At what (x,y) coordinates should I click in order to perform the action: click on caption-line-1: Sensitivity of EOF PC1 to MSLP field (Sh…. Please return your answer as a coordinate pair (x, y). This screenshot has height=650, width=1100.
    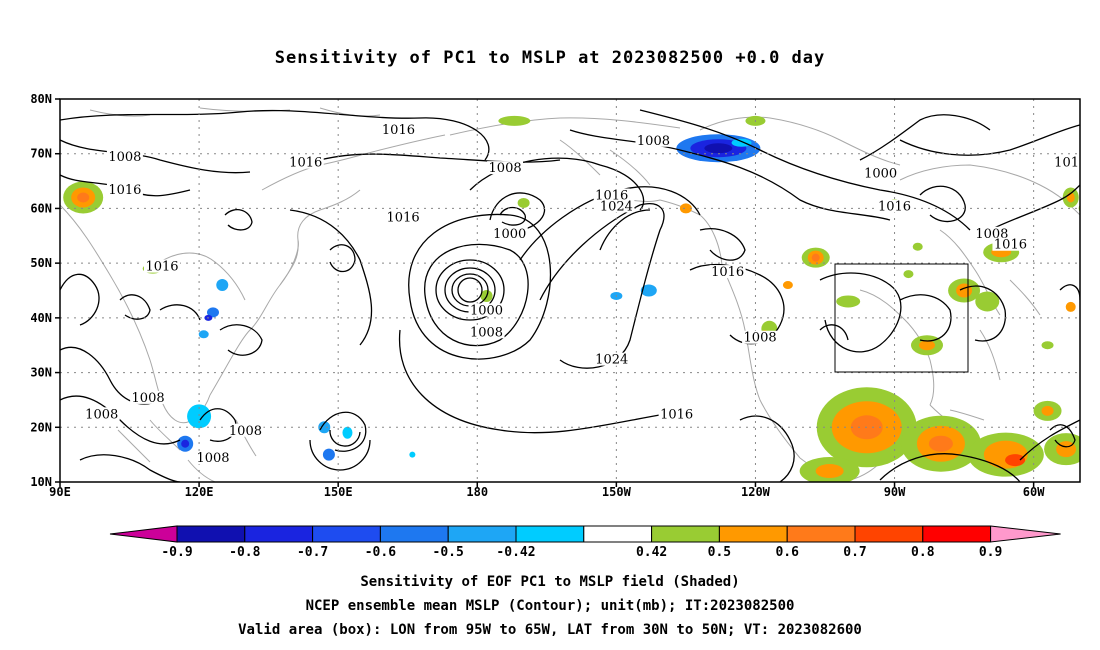
    Looking at the image, I should click on (550, 582).